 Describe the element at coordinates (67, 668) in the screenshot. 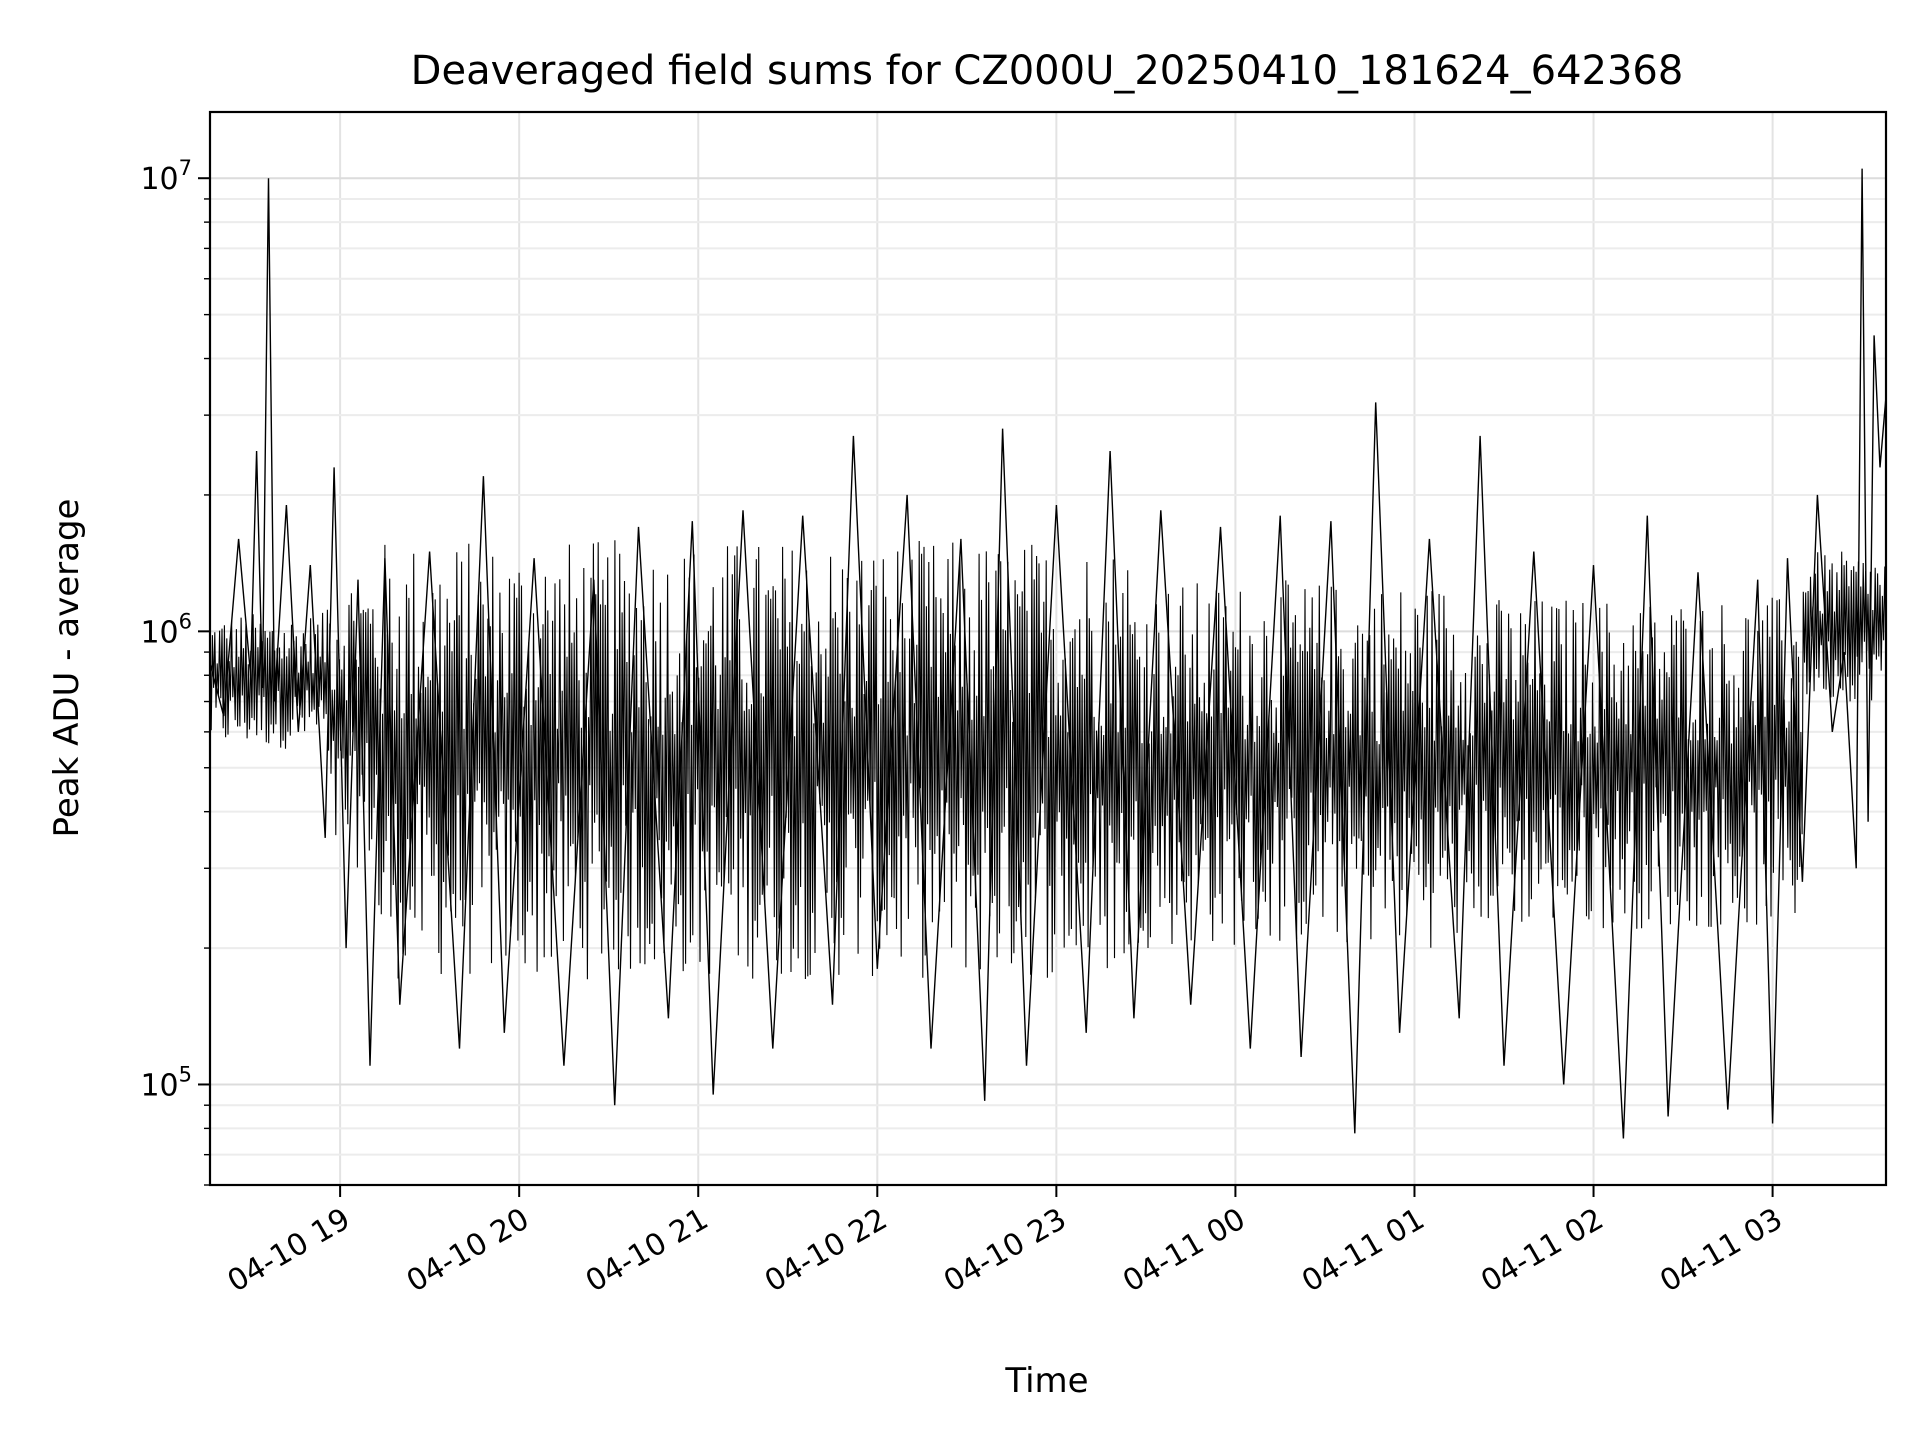

I see `y-axis-label: Peak ADU - average` at that location.